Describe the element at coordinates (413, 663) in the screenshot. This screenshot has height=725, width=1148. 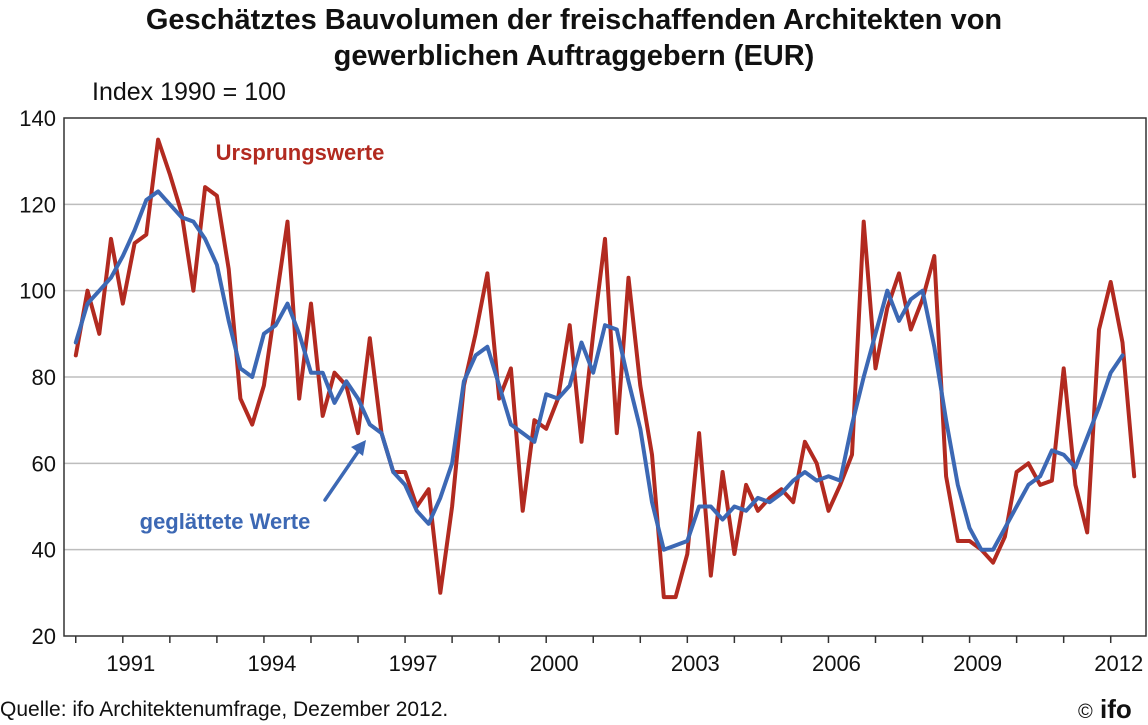
I see `x-tick-label-1997: 1997` at that location.